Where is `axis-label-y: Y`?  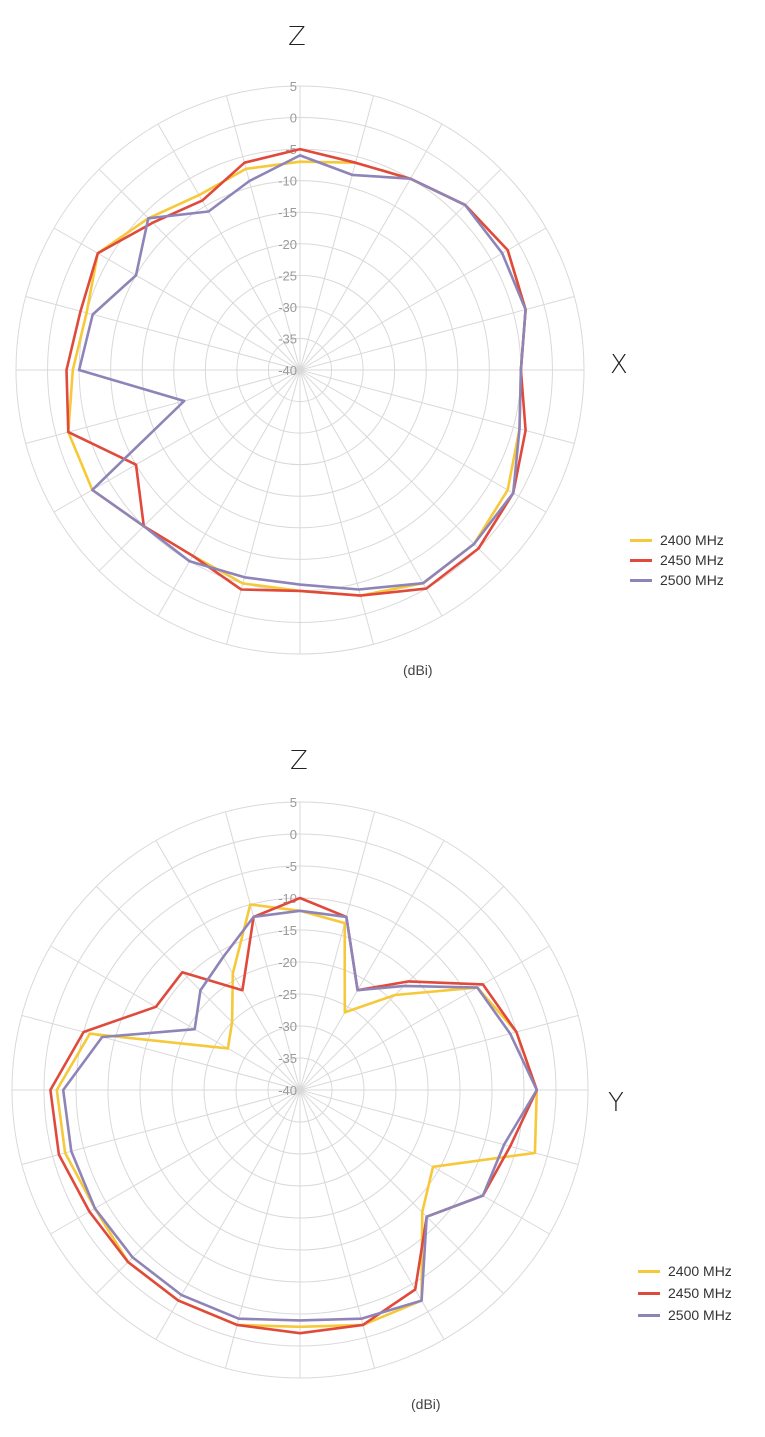
axis-label-y: Y is located at coordinates (616, 1103).